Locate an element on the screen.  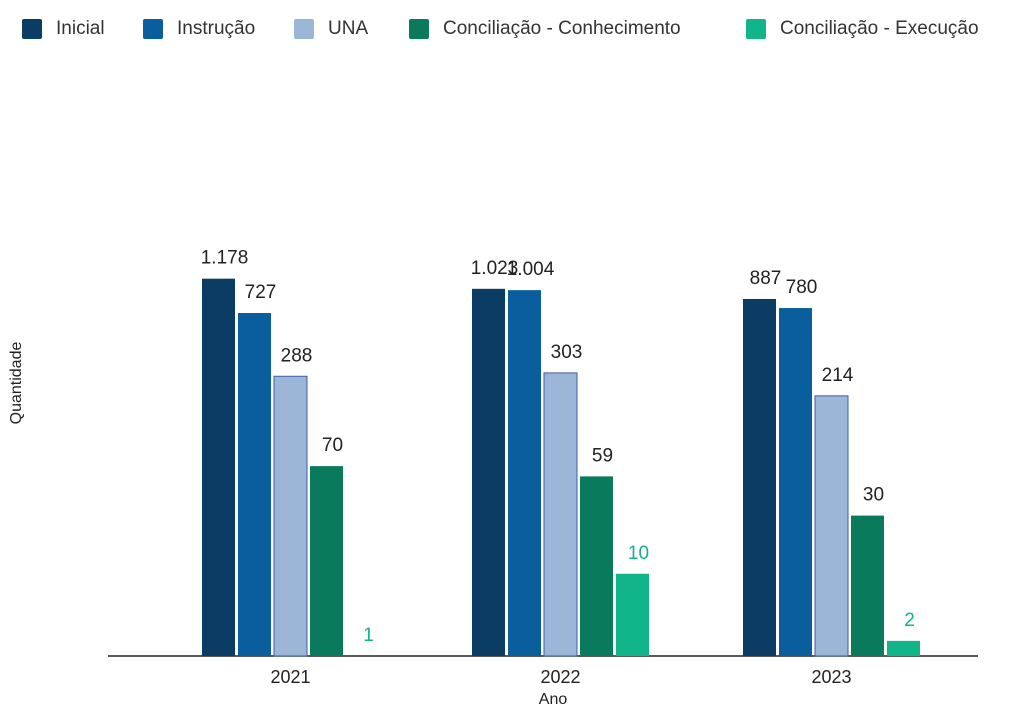
bar-value-label: 1 is located at coordinates (368, 635).